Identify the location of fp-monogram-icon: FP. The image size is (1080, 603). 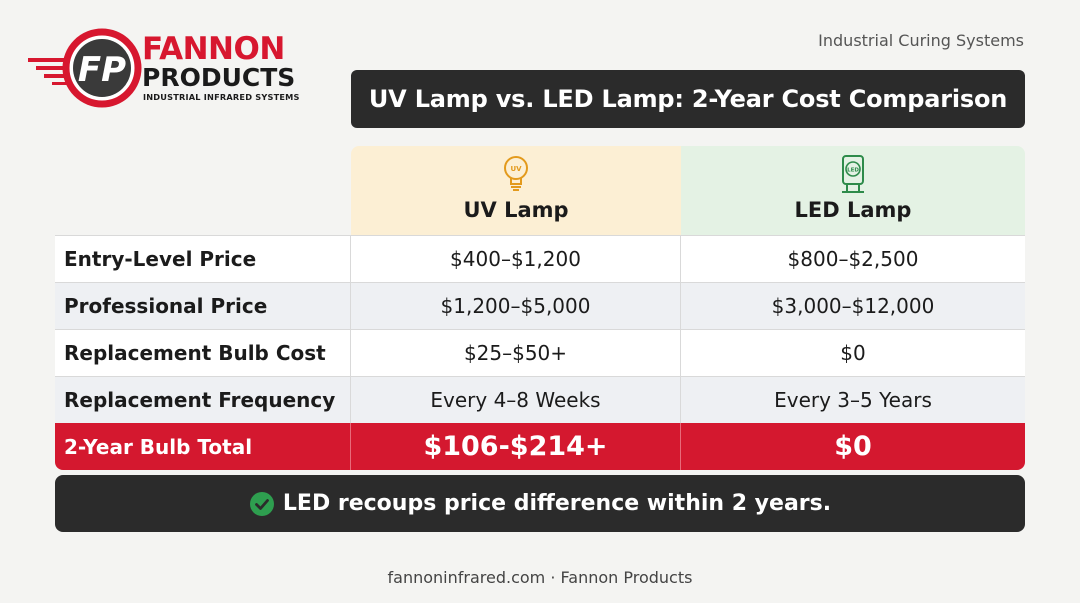
(85, 68).